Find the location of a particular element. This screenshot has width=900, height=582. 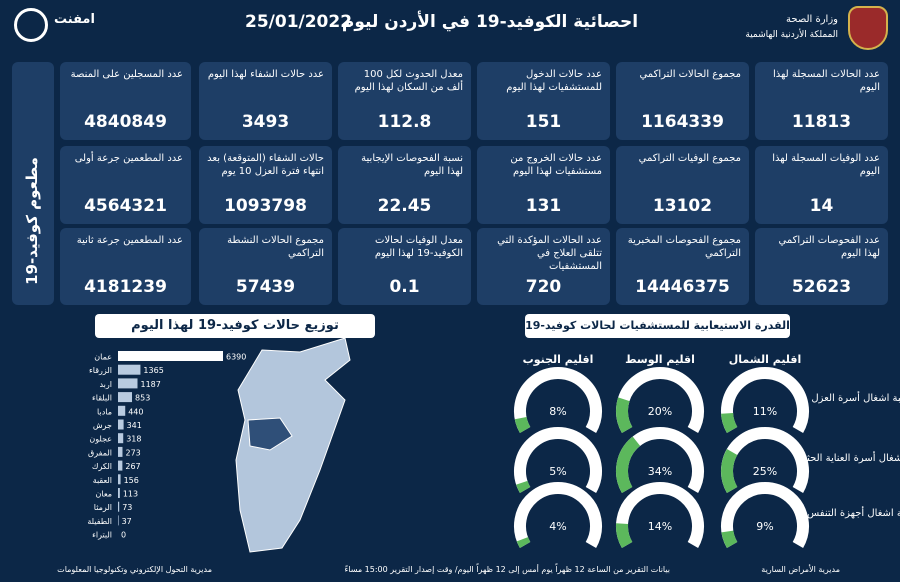

stat-card: مجموع الفحوصات المخبرية التراكمي 14446375 is located at coordinates (682, 266).